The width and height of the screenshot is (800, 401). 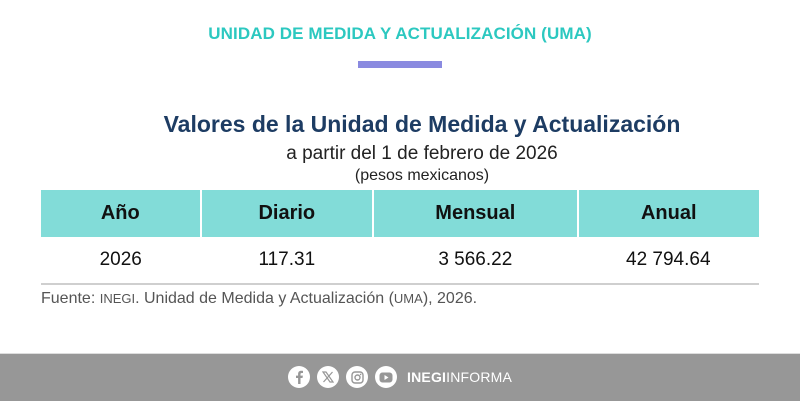 What do you see at coordinates (408, 298) in the screenshot?
I see `source-abbr: UMA` at bounding box center [408, 298].